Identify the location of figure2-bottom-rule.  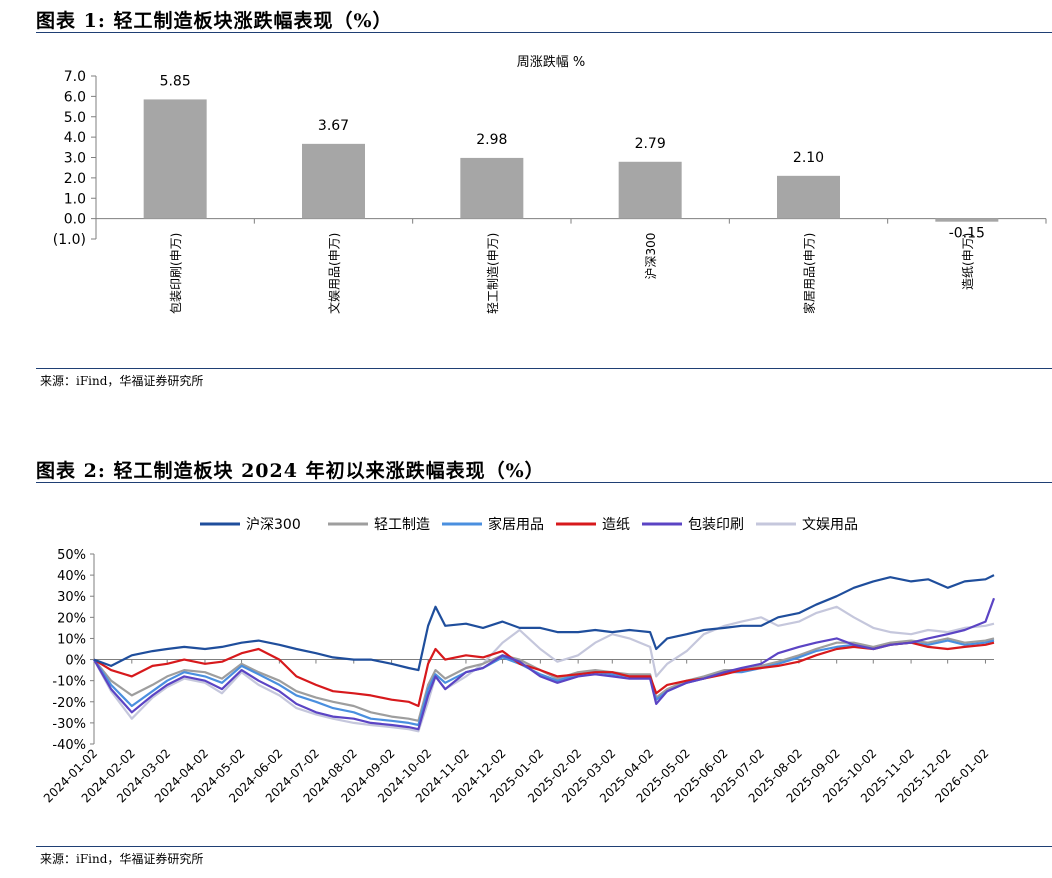
(544, 846).